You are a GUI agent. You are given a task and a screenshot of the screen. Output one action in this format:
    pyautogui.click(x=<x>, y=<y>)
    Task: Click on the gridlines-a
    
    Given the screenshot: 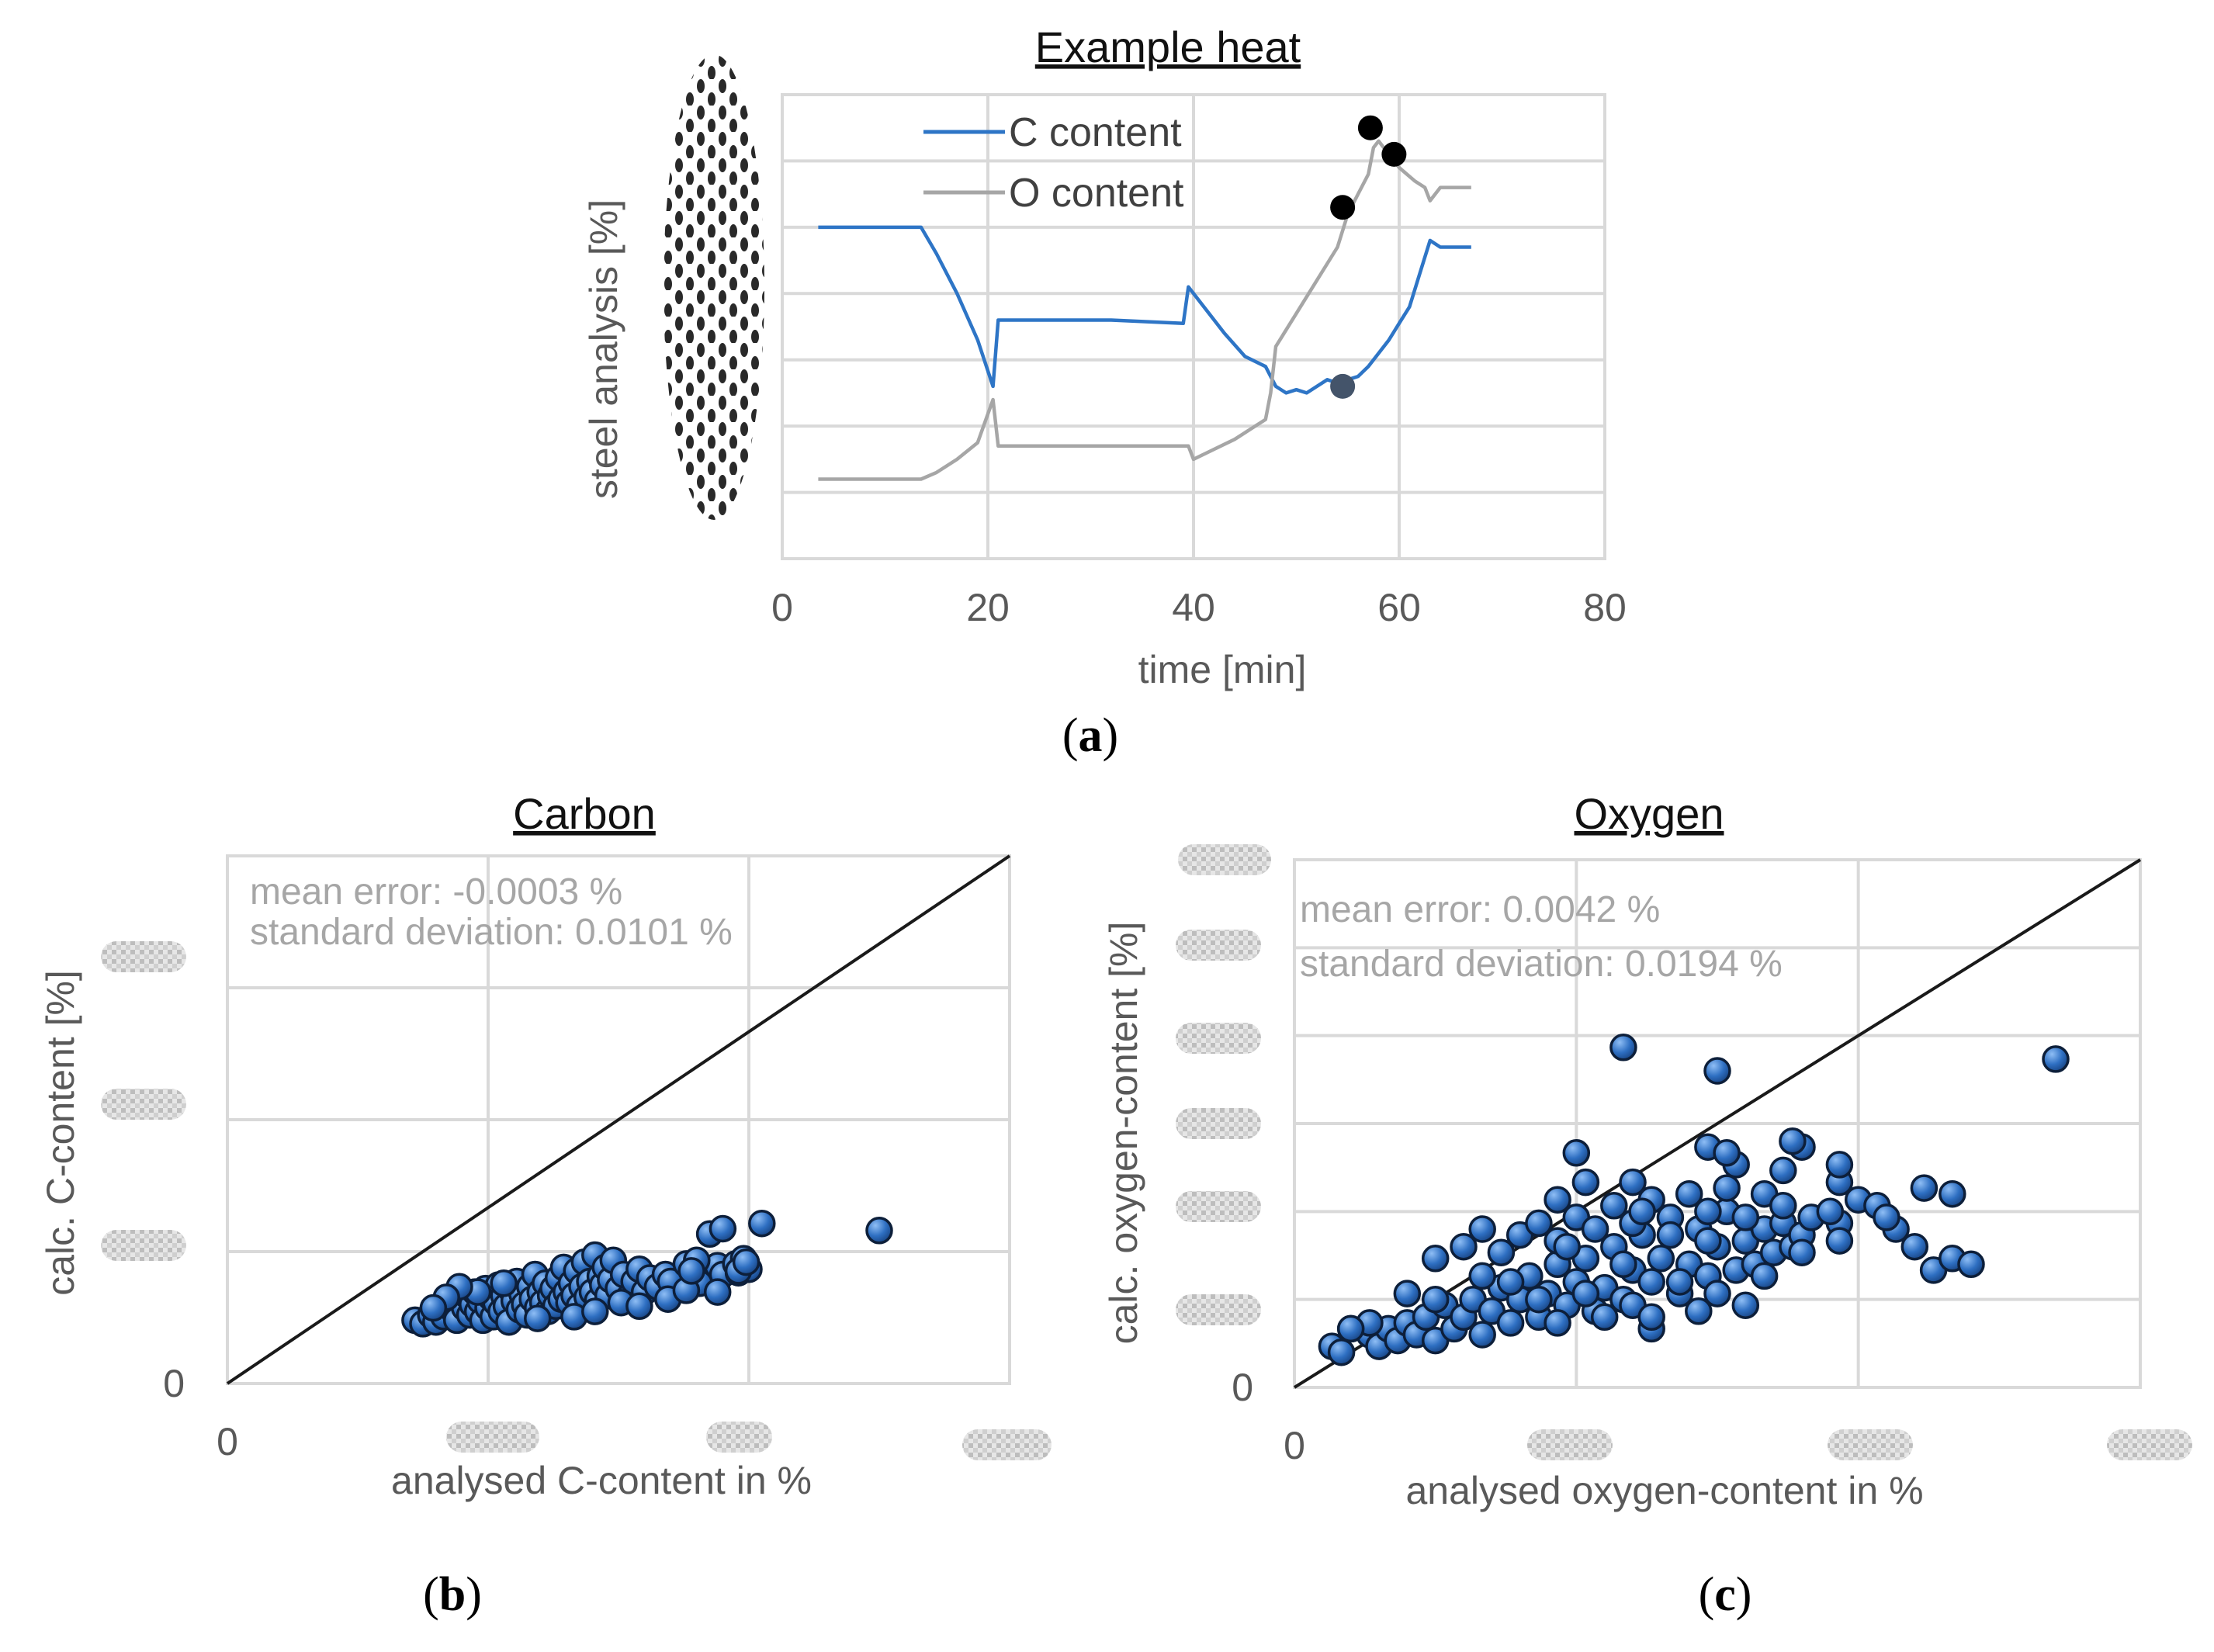 What is the action you would take?
    pyautogui.click(x=1193, y=327)
    